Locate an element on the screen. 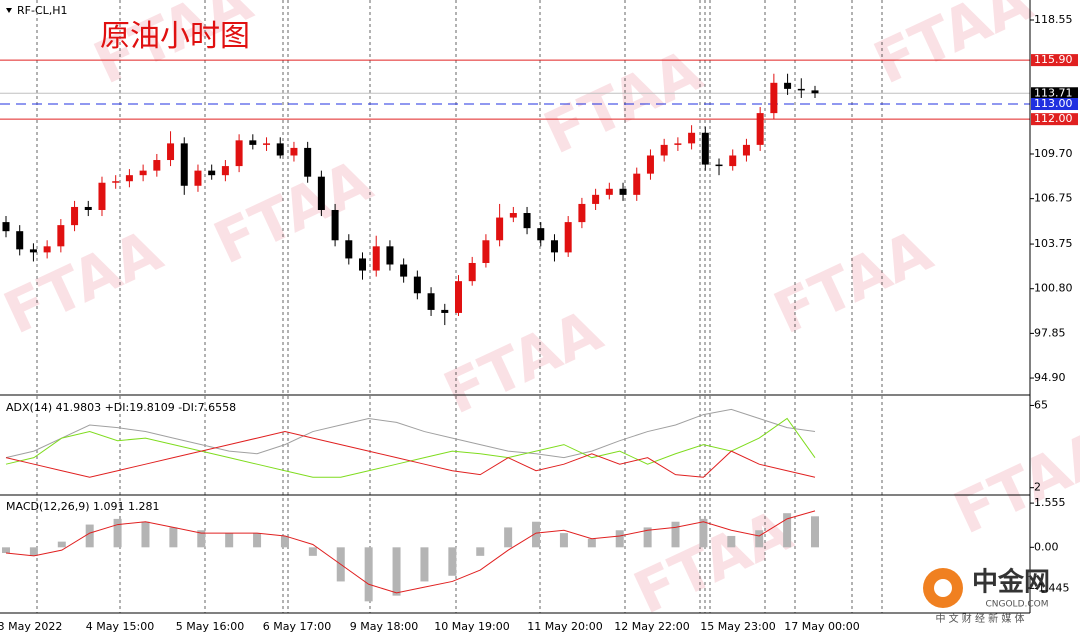 This screenshot has height=638, width=1080. x-tick-label: 5 May 16:00 is located at coordinates (210, 626).